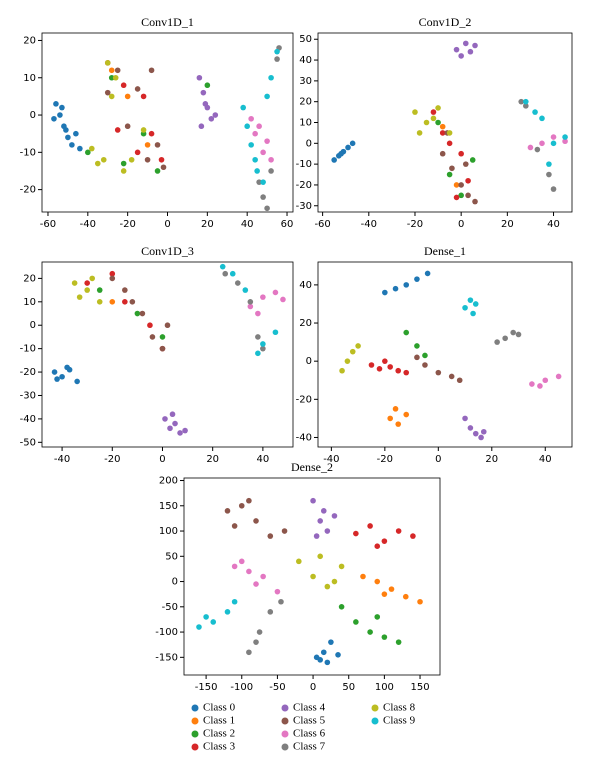  I want to click on plot-frame, so click(445, 122).